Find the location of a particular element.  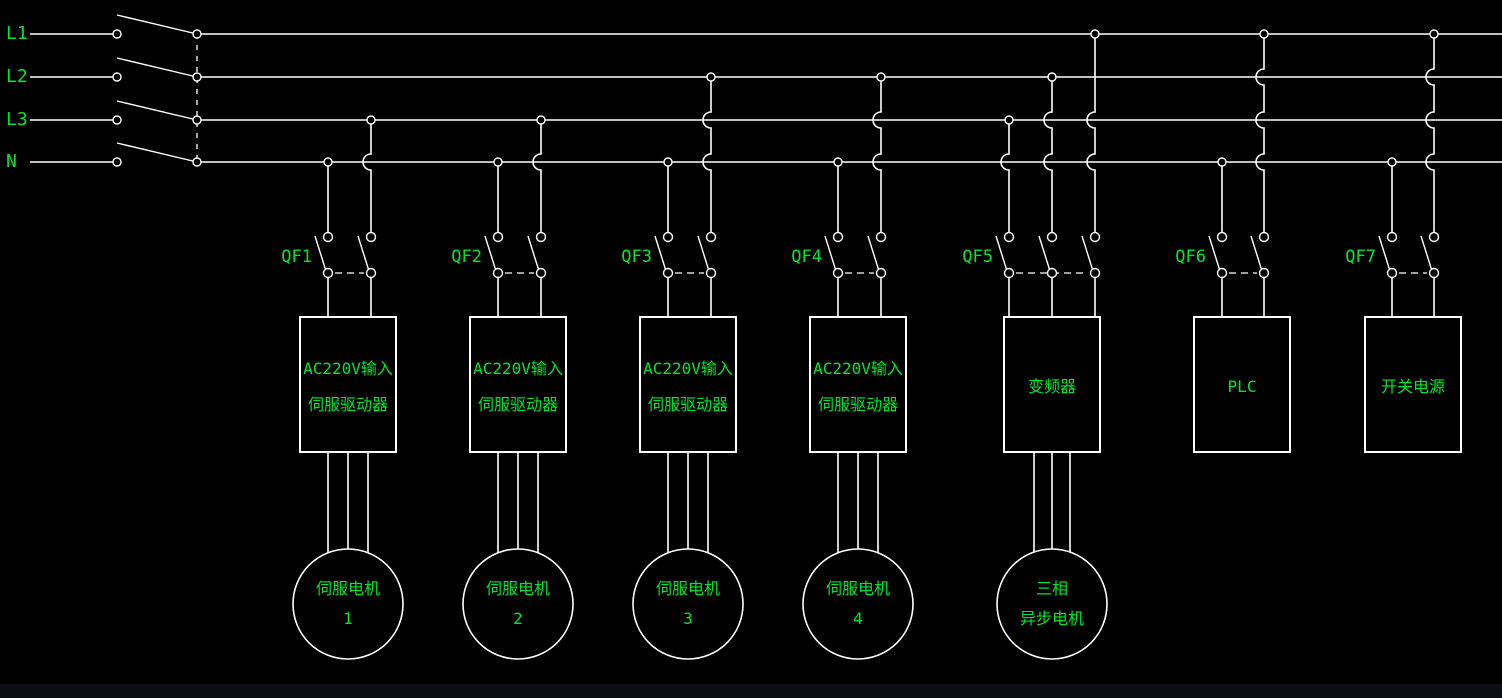

device-box-label-QF2-line1: AC220V输入 is located at coordinates (518, 368).